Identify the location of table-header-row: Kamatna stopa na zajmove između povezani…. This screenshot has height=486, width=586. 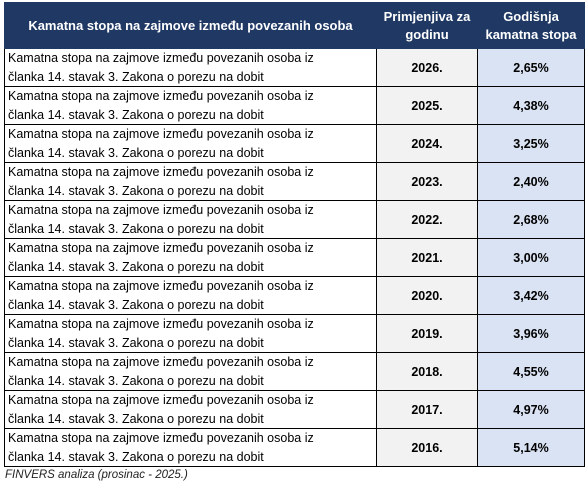
(294, 25).